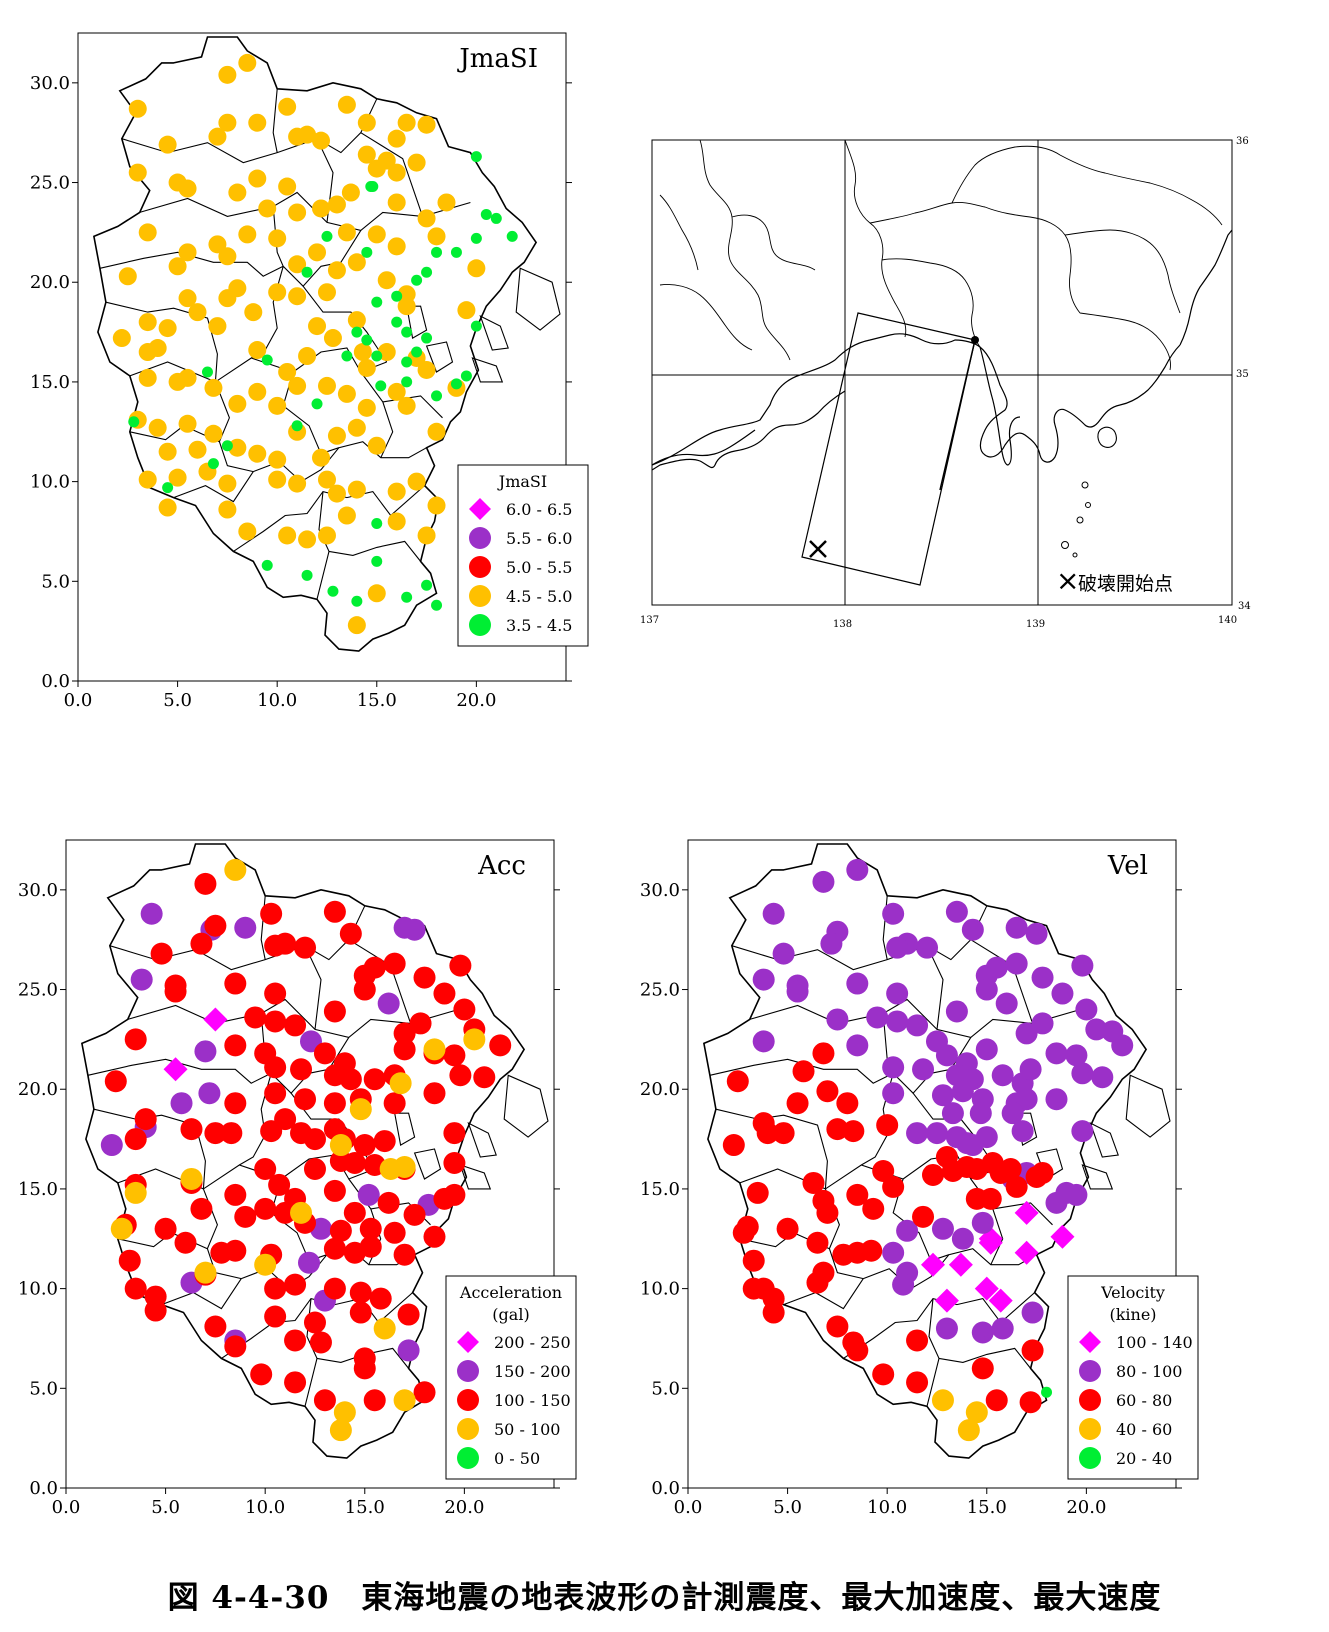 Image resolution: width=1329 pixels, height=1632 pixels. Describe the element at coordinates (38, 890) in the screenshot. I see `y-tick-label: 30.0` at that location.